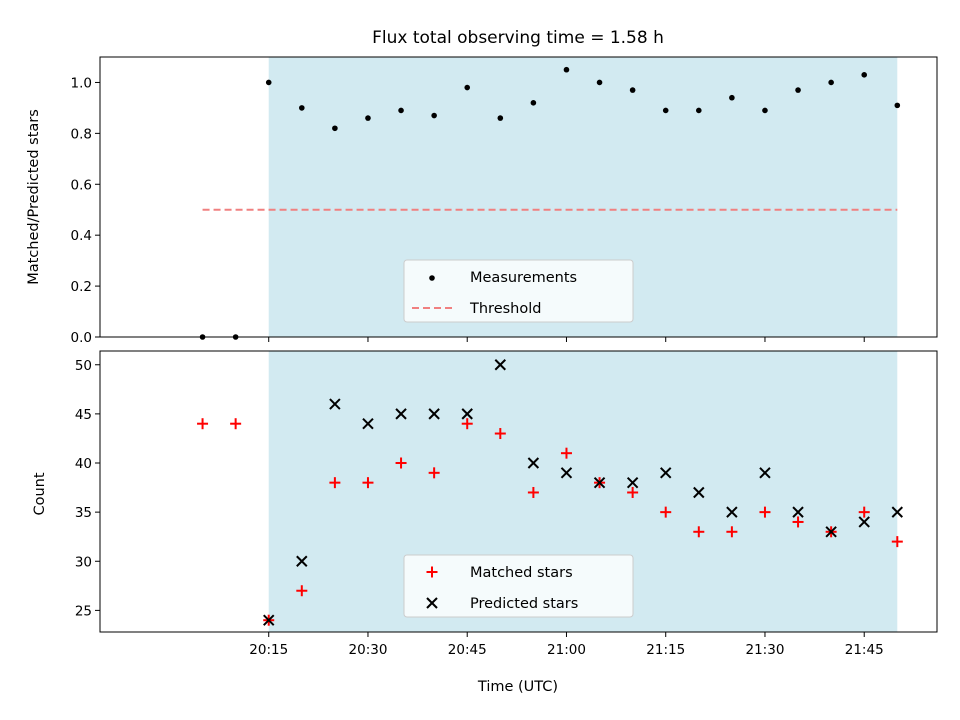 The height and width of the screenshot is (720, 960). What do you see at coordinates (81, 83) in the screenshot?
I see `y-tick-label-top: 1.0` at bounding box center [81, 83].